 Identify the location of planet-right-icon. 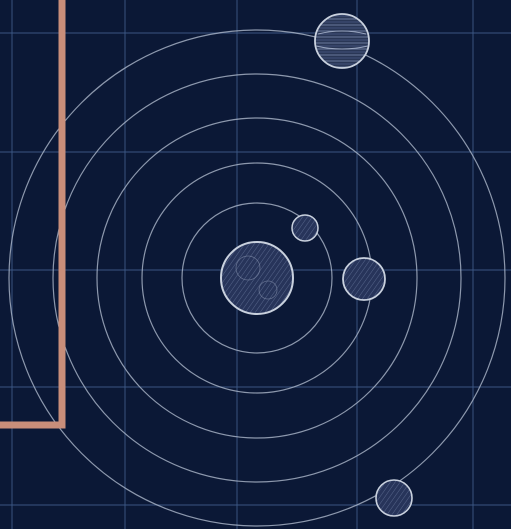
(364, 279).